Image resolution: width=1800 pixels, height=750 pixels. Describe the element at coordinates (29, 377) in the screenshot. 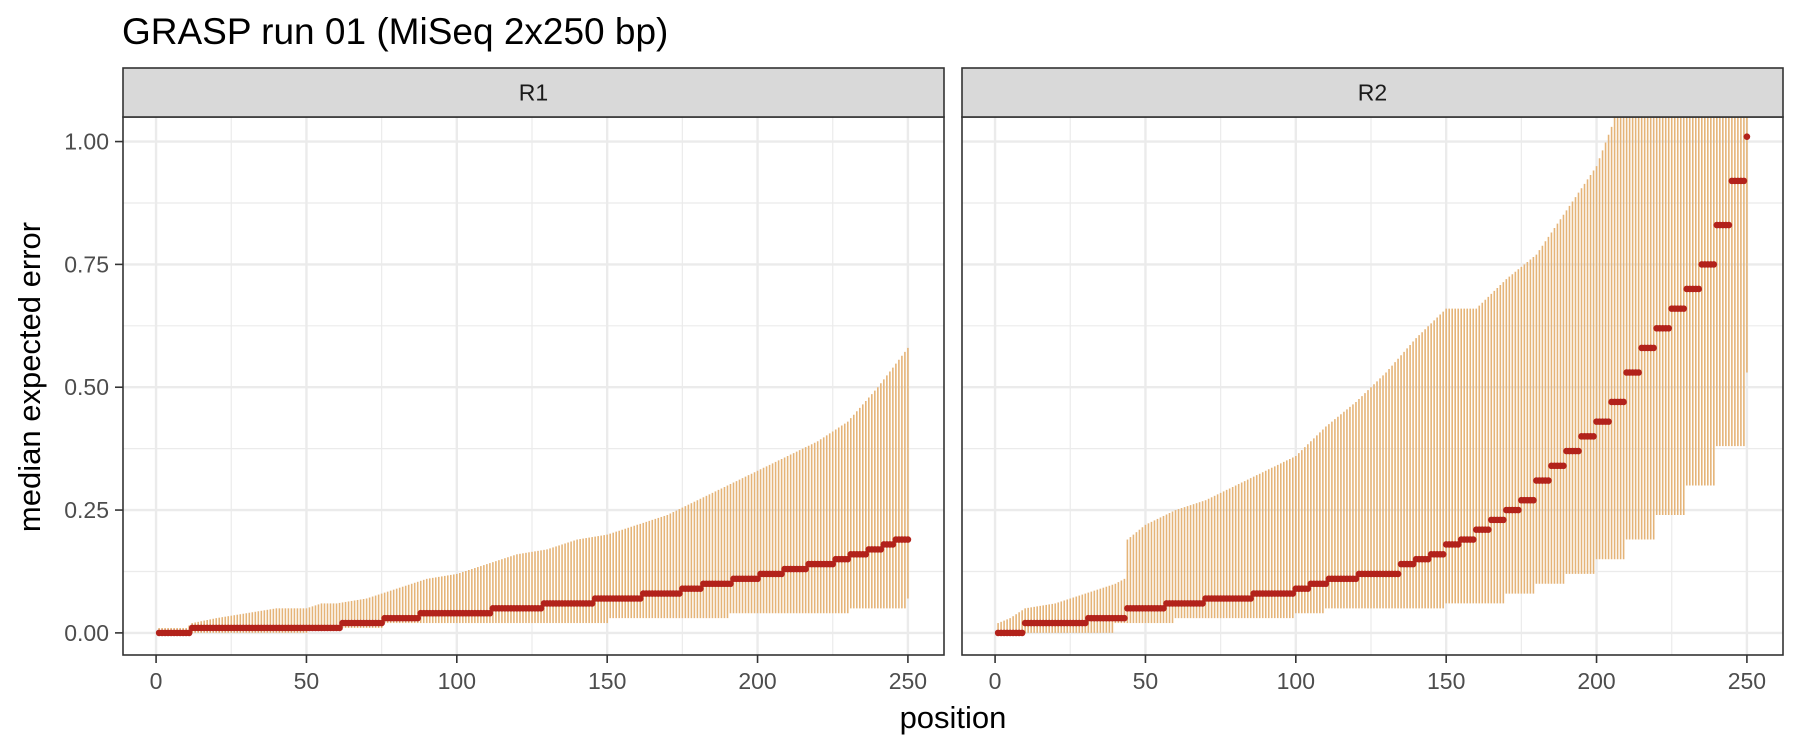

I see `y-axis-title: median expected error` at that location.